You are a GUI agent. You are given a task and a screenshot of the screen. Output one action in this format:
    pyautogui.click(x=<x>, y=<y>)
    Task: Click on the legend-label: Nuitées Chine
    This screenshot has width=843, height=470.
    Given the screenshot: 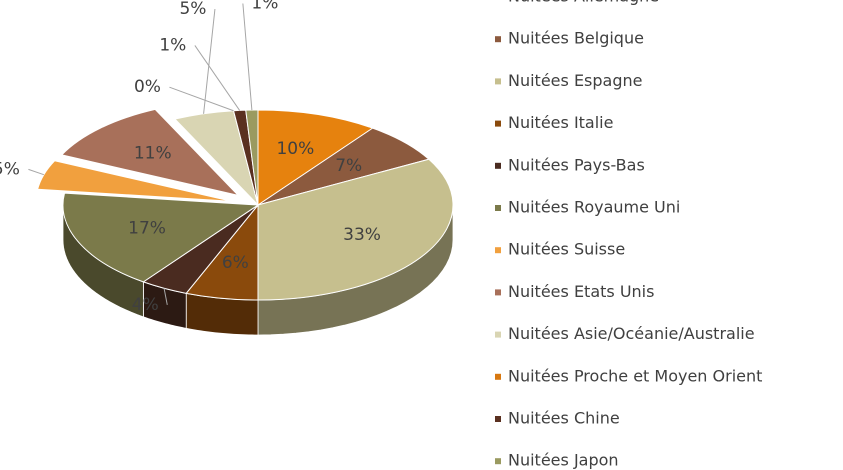 What is the action you would take?
    pyautogui.click(x=564, y=418)
    